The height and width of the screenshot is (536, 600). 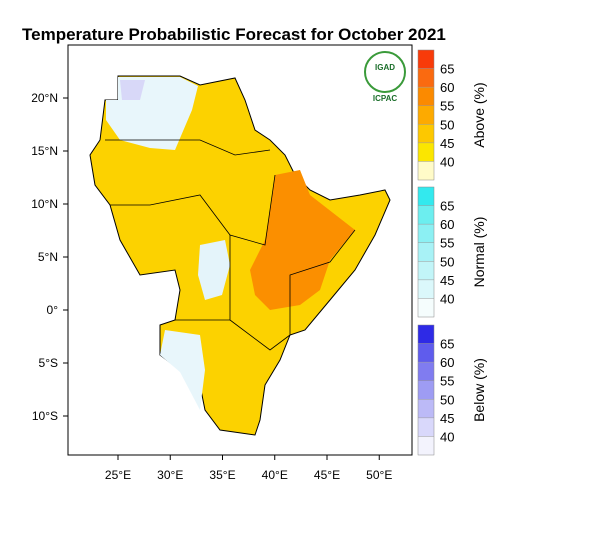 What do you see at coordinates (479, 114) in the screenshot?
I see `legend-title: Above (%)` at bounding box center [479, 114].